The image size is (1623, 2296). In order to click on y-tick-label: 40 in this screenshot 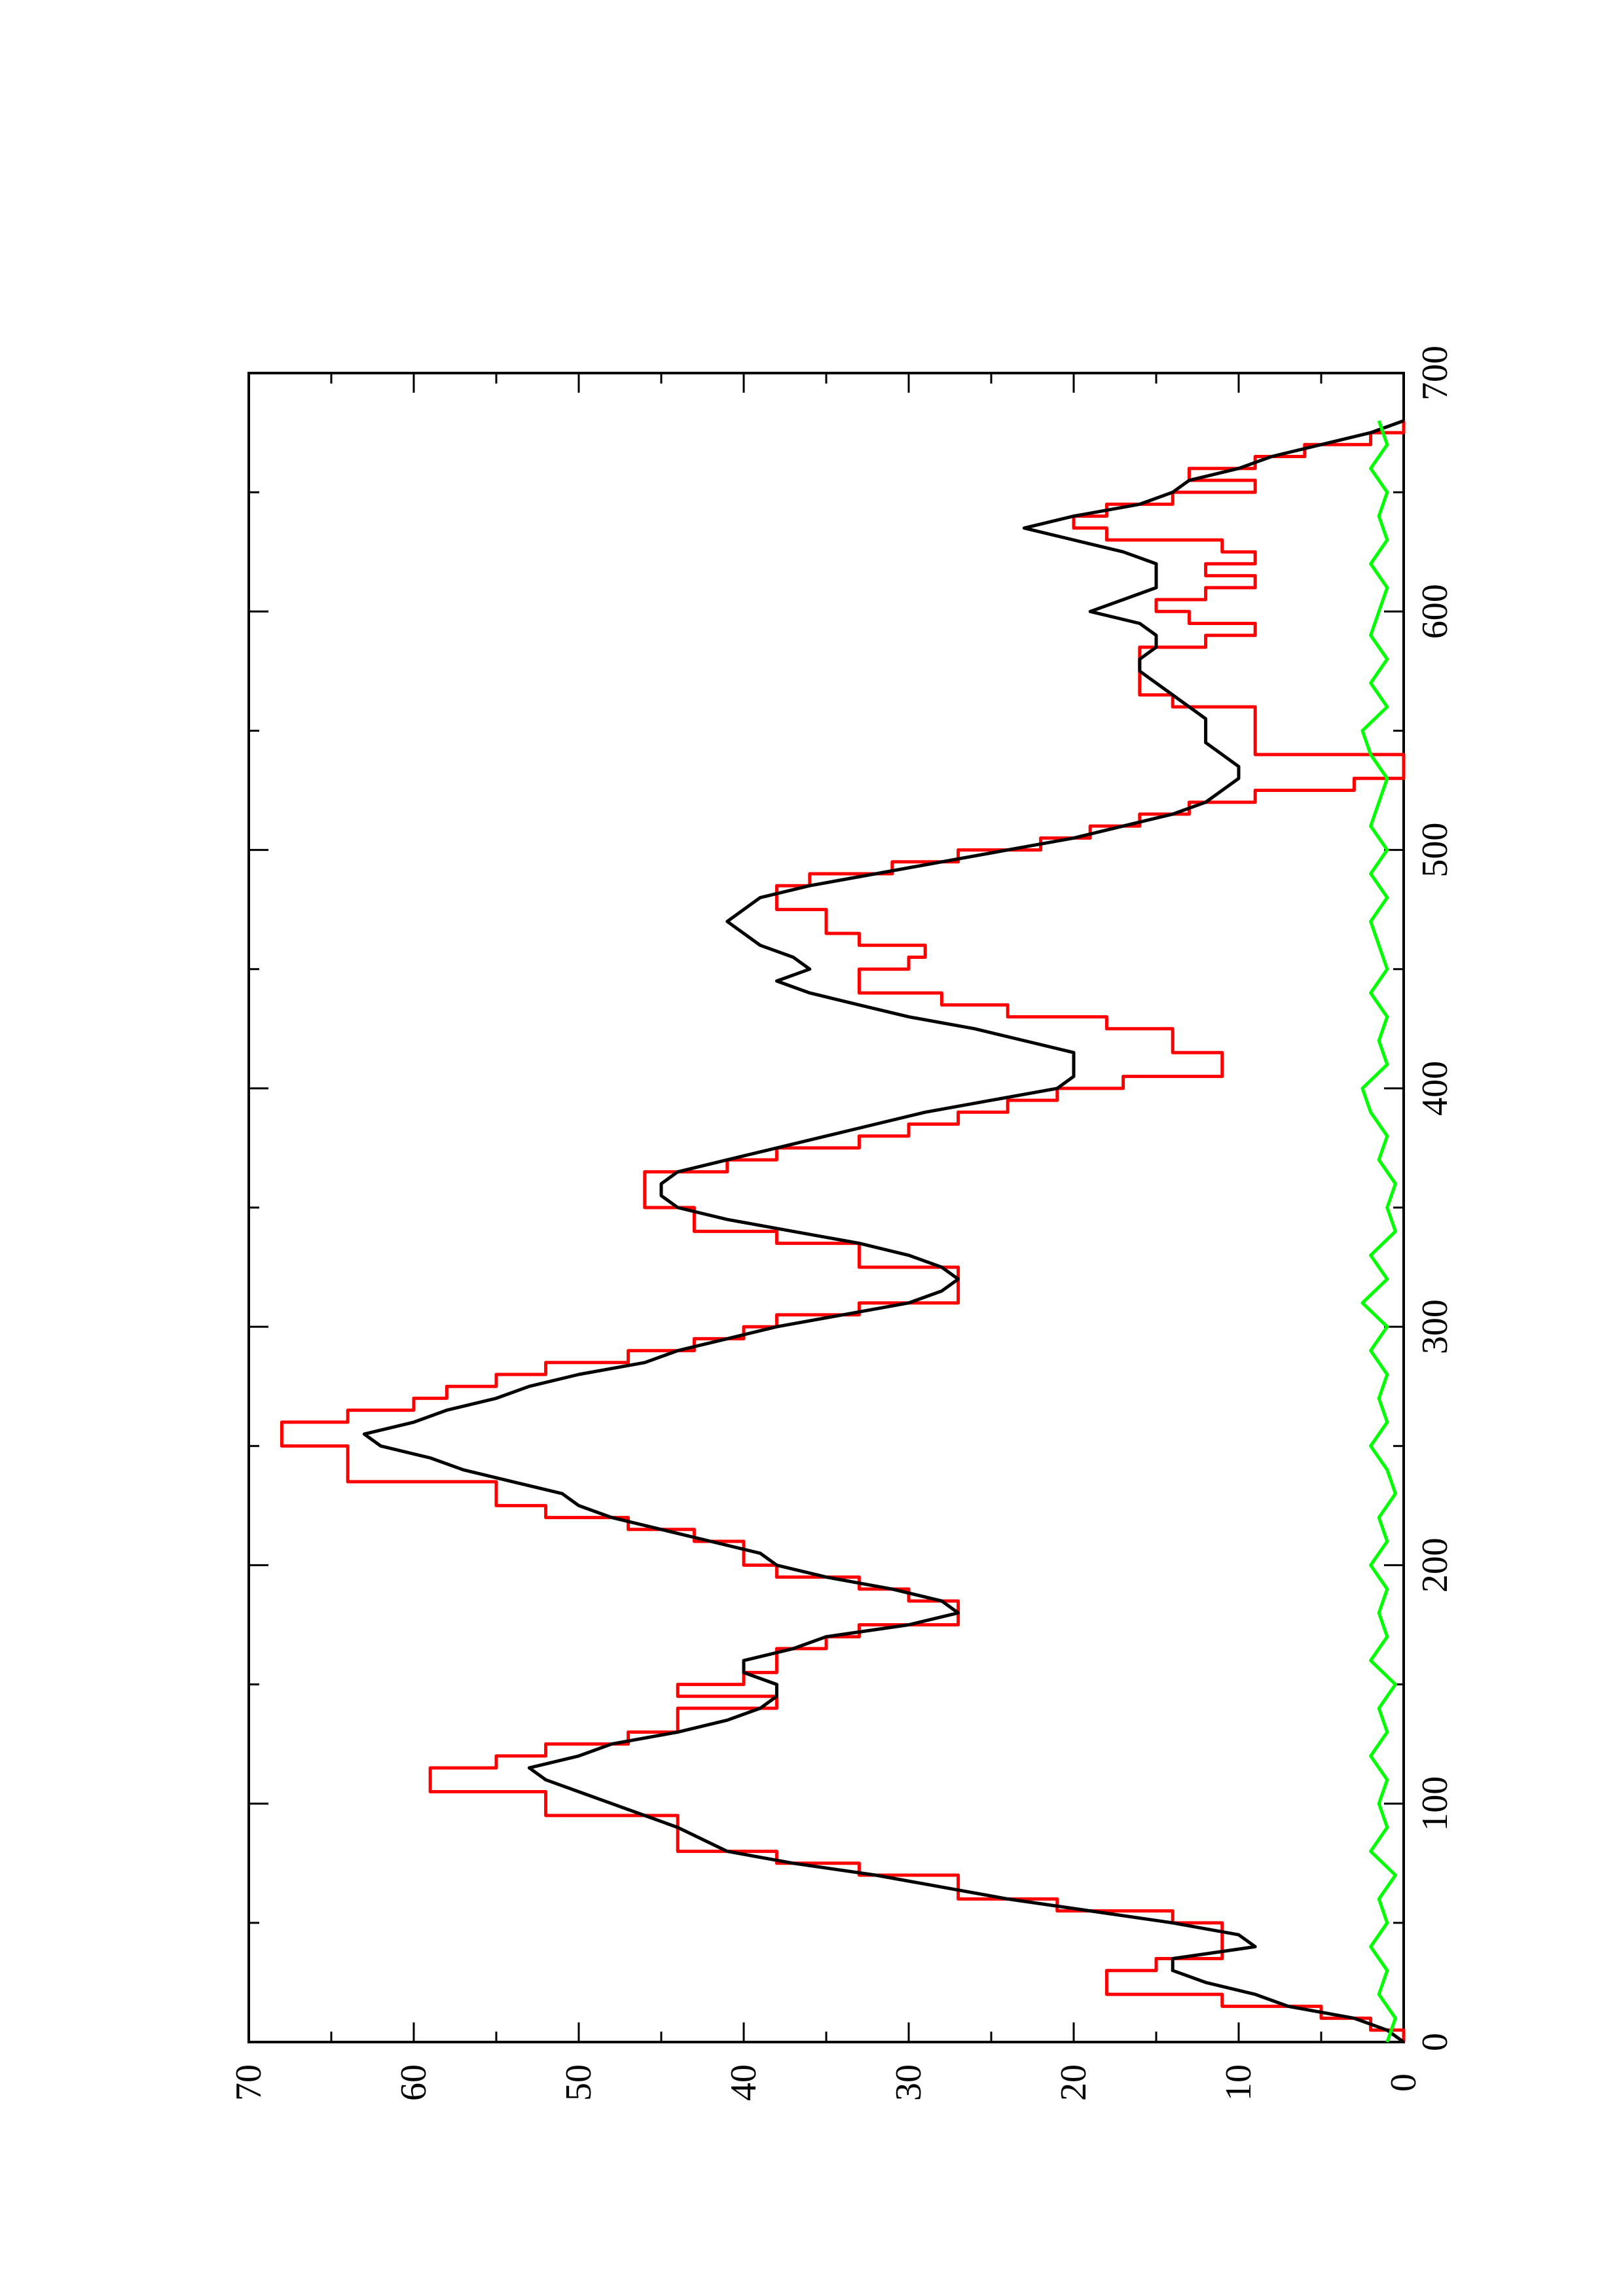, I will do `click(743, 2082)`.